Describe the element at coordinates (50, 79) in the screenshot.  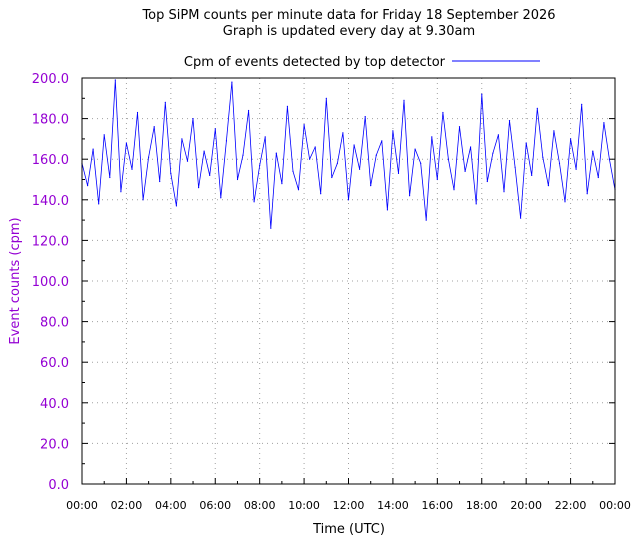
I see `y-tick-label: 200.0` at that location.